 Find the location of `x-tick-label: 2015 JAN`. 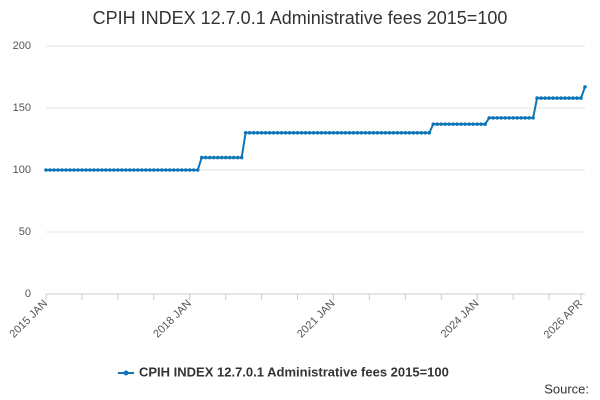

x-tick-label: 2015 JAN is located at coordinates (29, 319).